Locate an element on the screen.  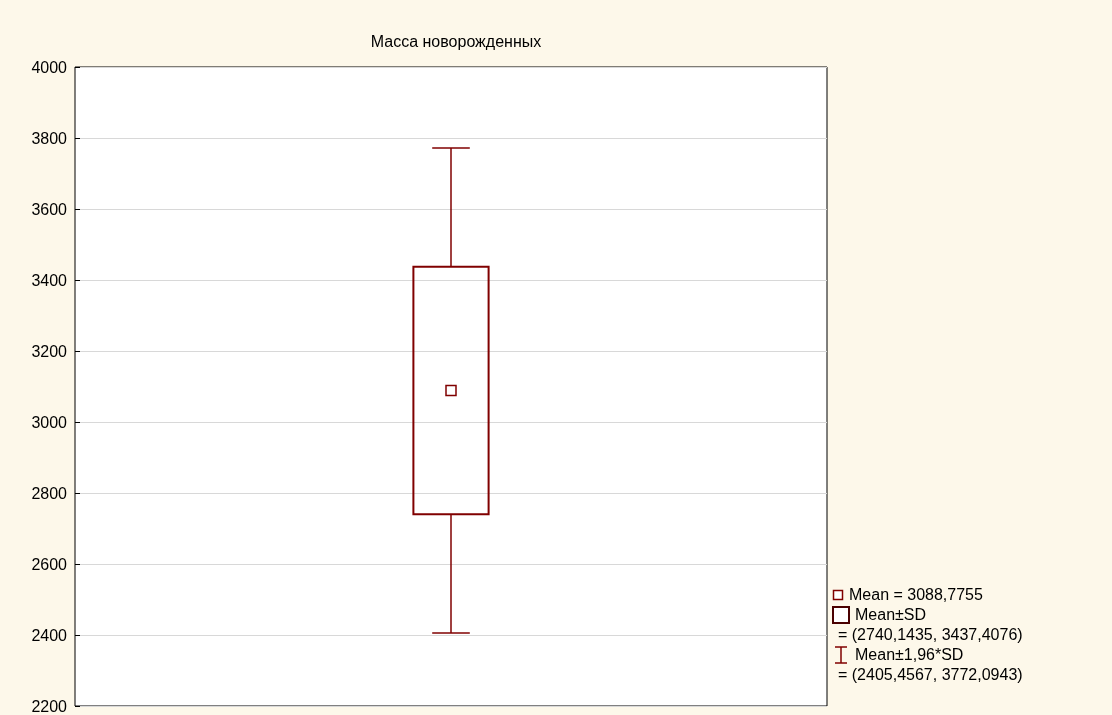
y-tick-label: 3600 is located at coordinates (49, 209).